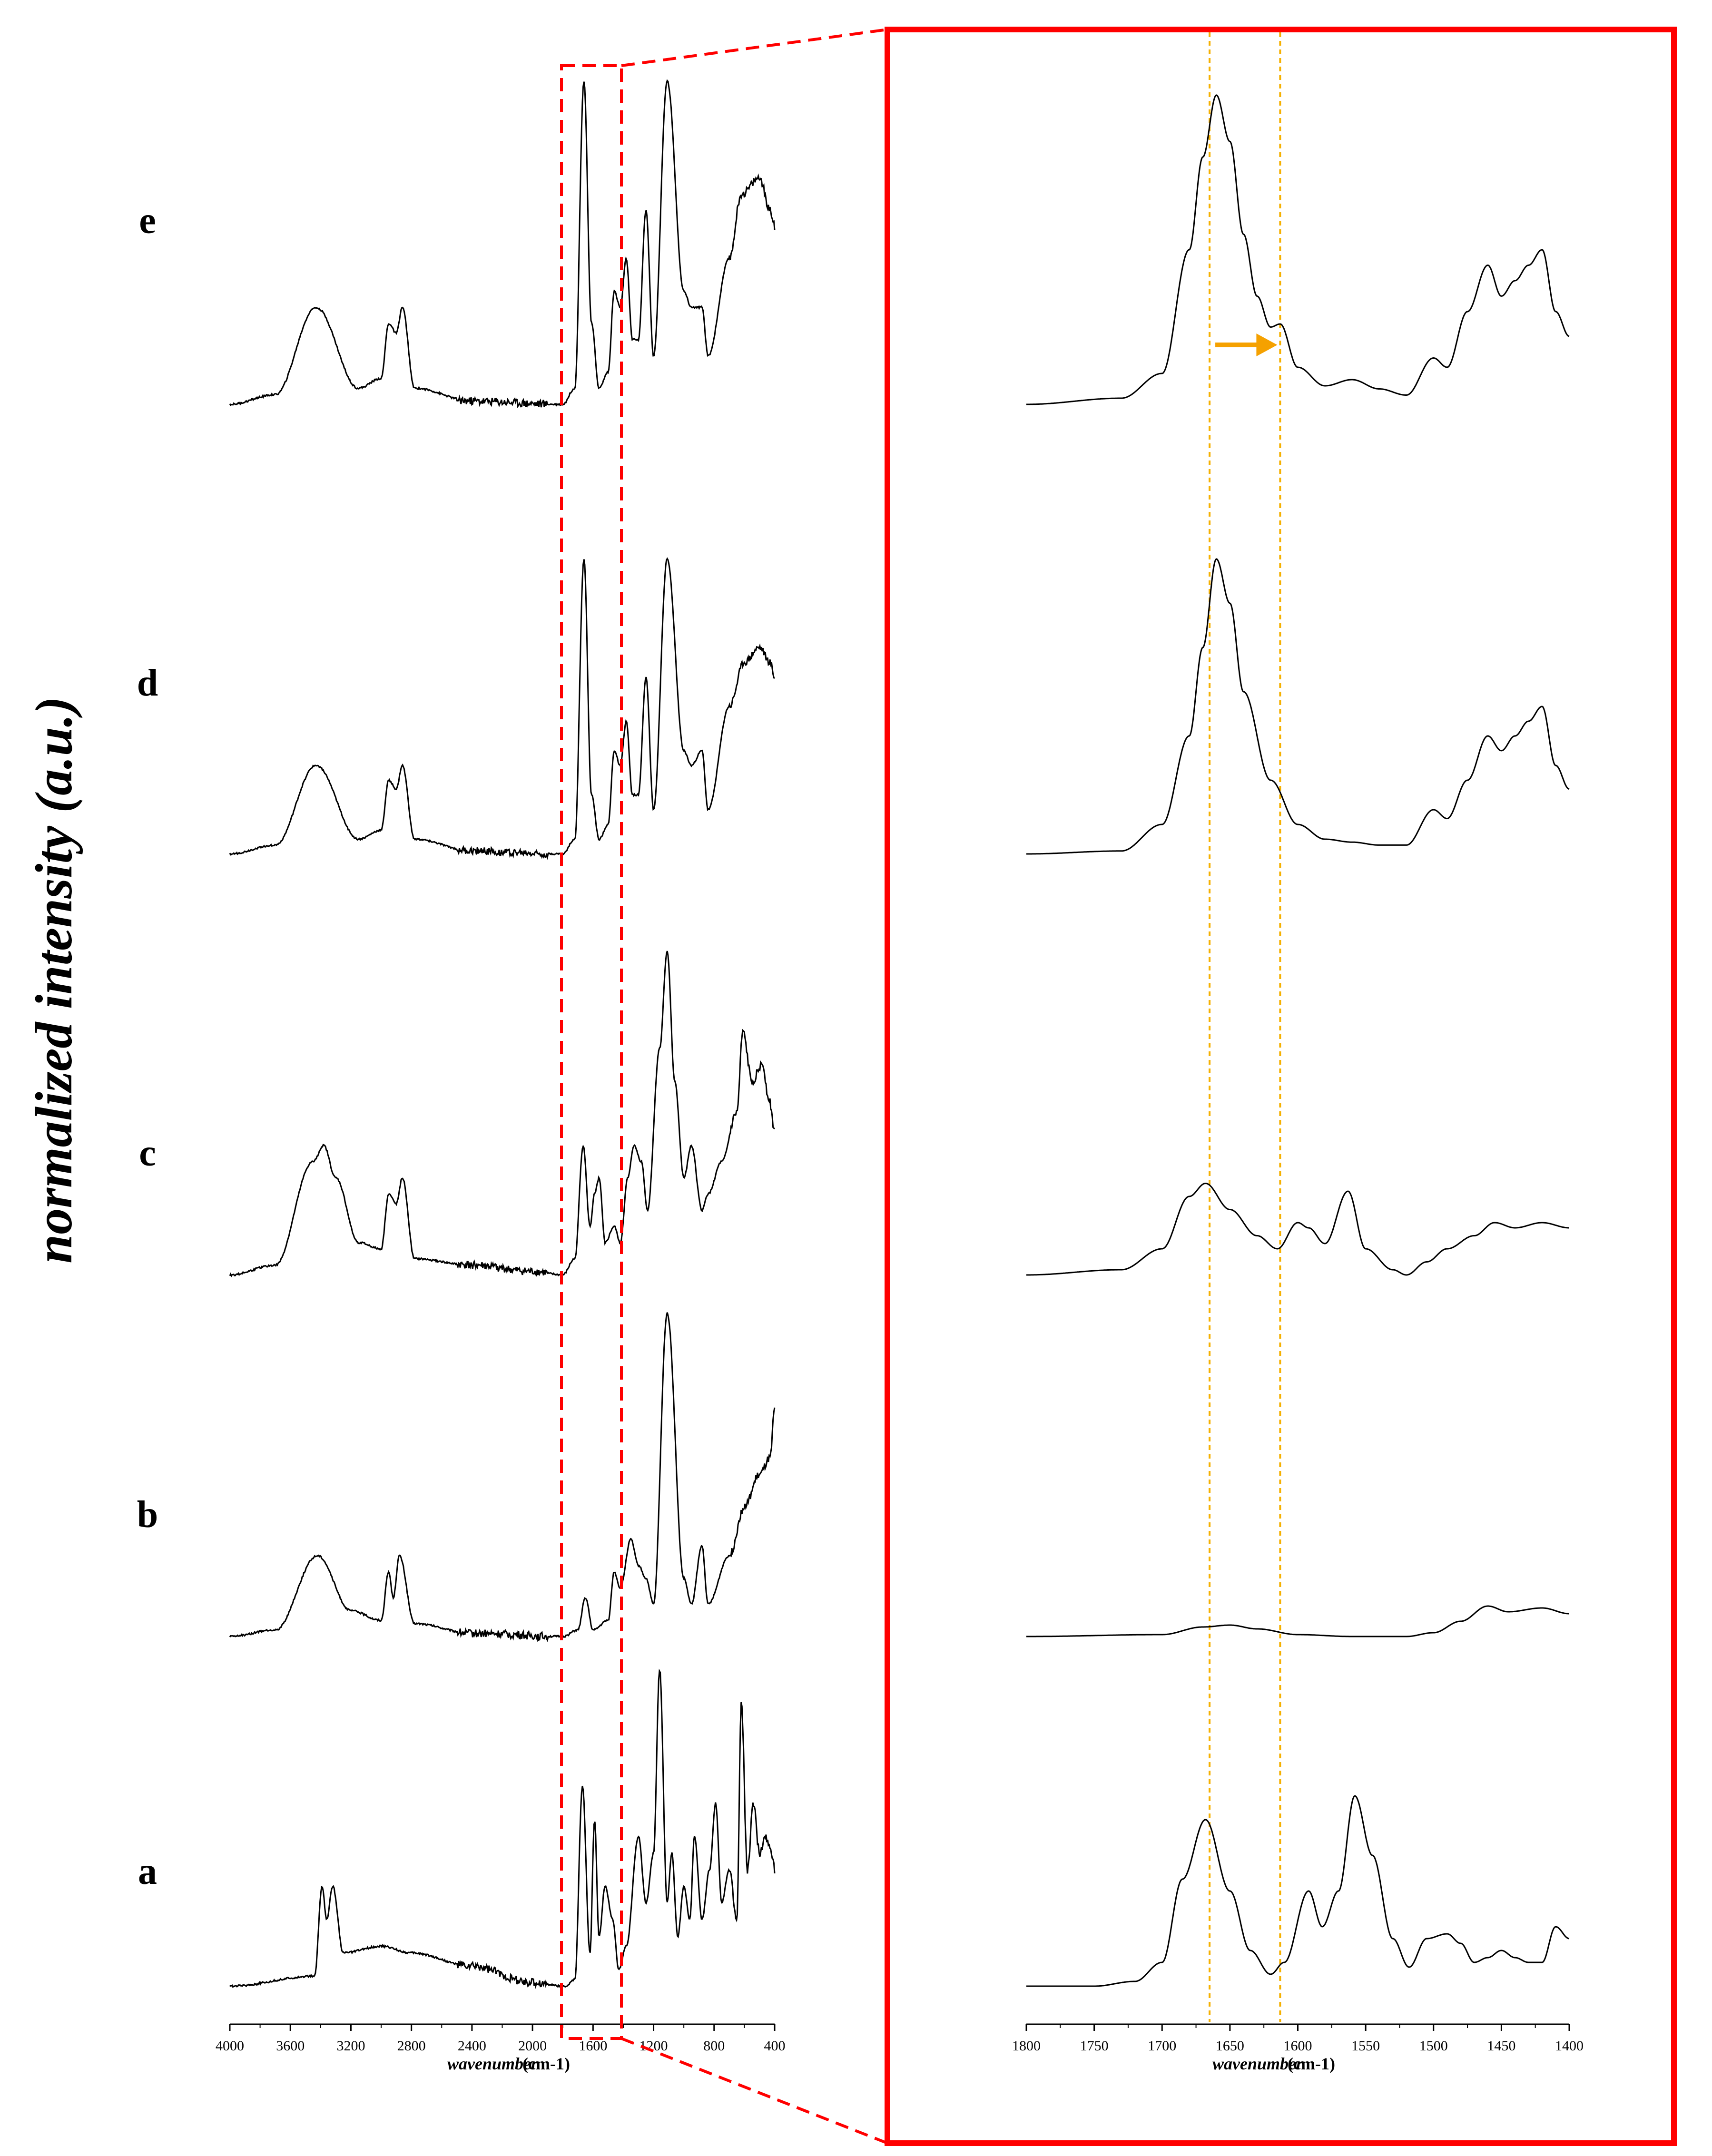 The height and width of the screenshot is (2156, 1712). What do you see at coordinates (1501, 2046) in the screenshot?
I see `x-tick-label: 1450` at bounding box center [1501, 2046].